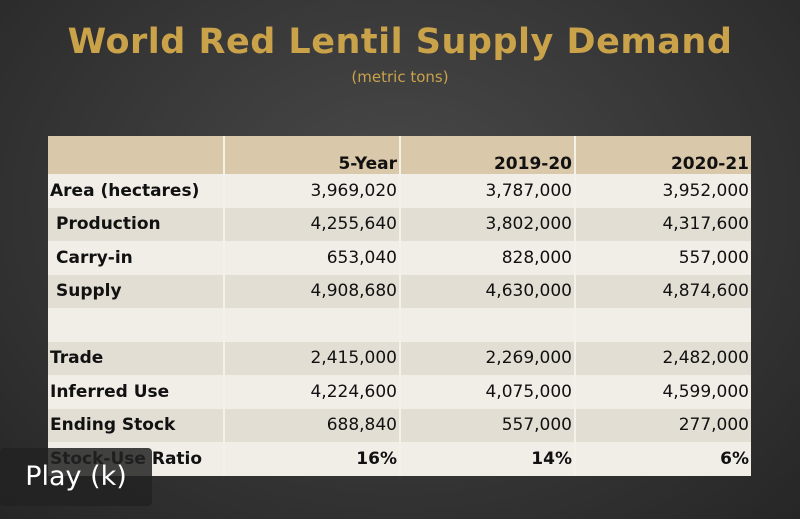  What do you see at coordinates (400, 42) in the screenshot?
I see `slide-title: World Red Lentil Supply Demand` at bounding box center [400, 42].